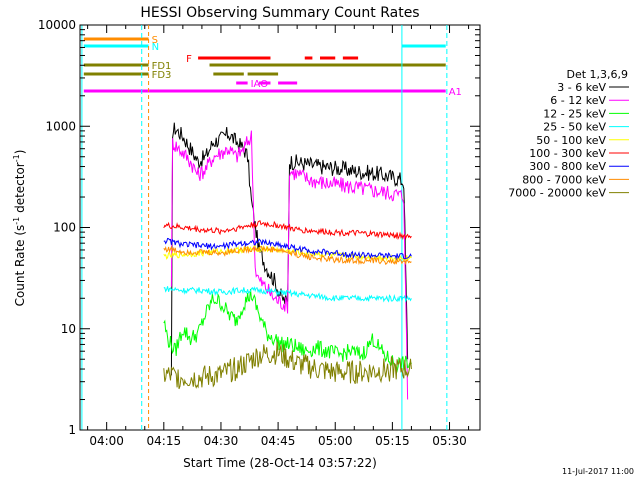  Describe the element at coordinates (20, 152) in the screenshot. I see `y-label-end: )` at that location.